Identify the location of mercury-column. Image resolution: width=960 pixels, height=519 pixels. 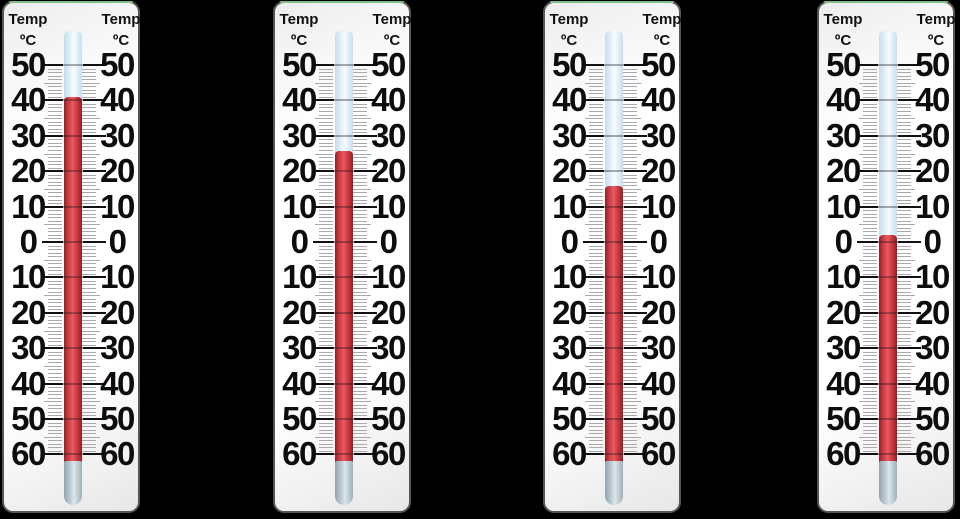
(344, 306).